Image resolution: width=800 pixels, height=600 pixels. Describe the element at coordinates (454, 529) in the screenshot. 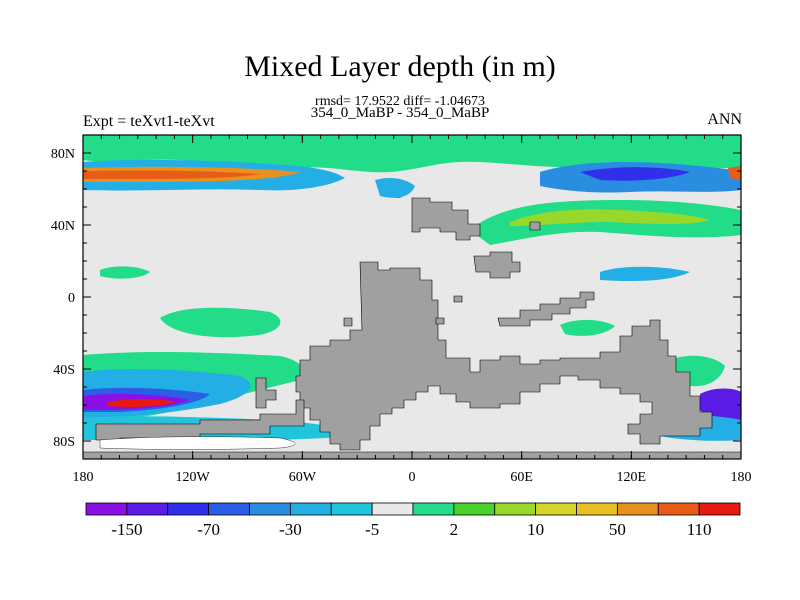

I see `colorbar-label: 2` at that location.